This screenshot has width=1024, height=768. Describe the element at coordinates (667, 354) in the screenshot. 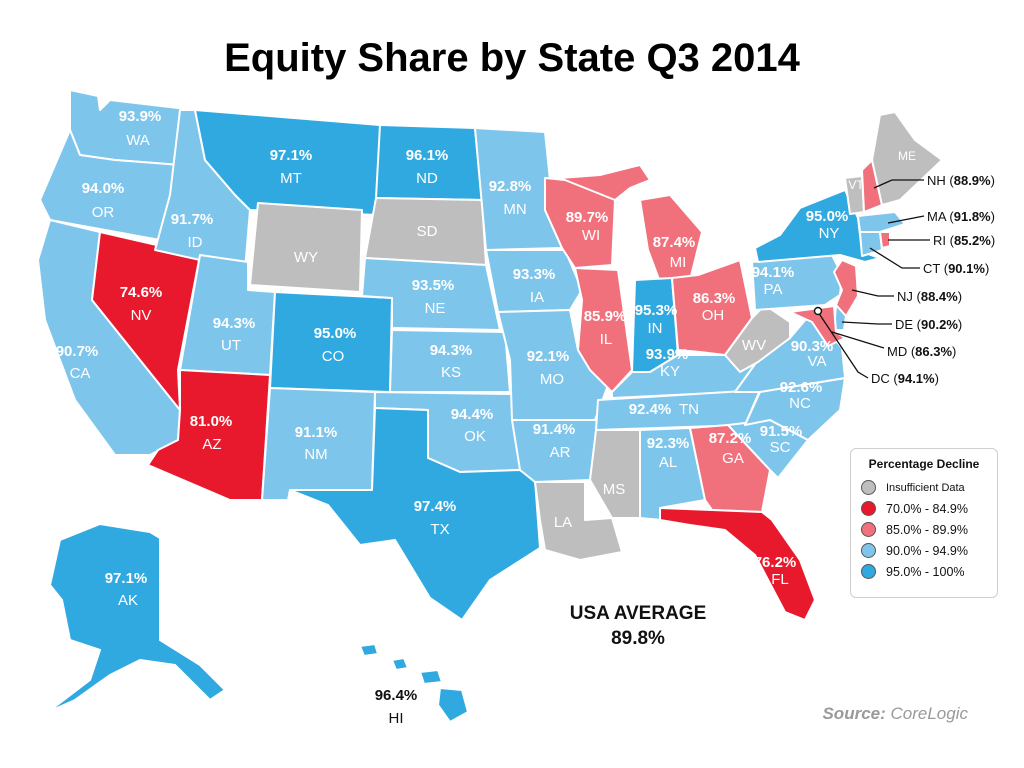

I see `label-ky-value: 93.9%` at that location.